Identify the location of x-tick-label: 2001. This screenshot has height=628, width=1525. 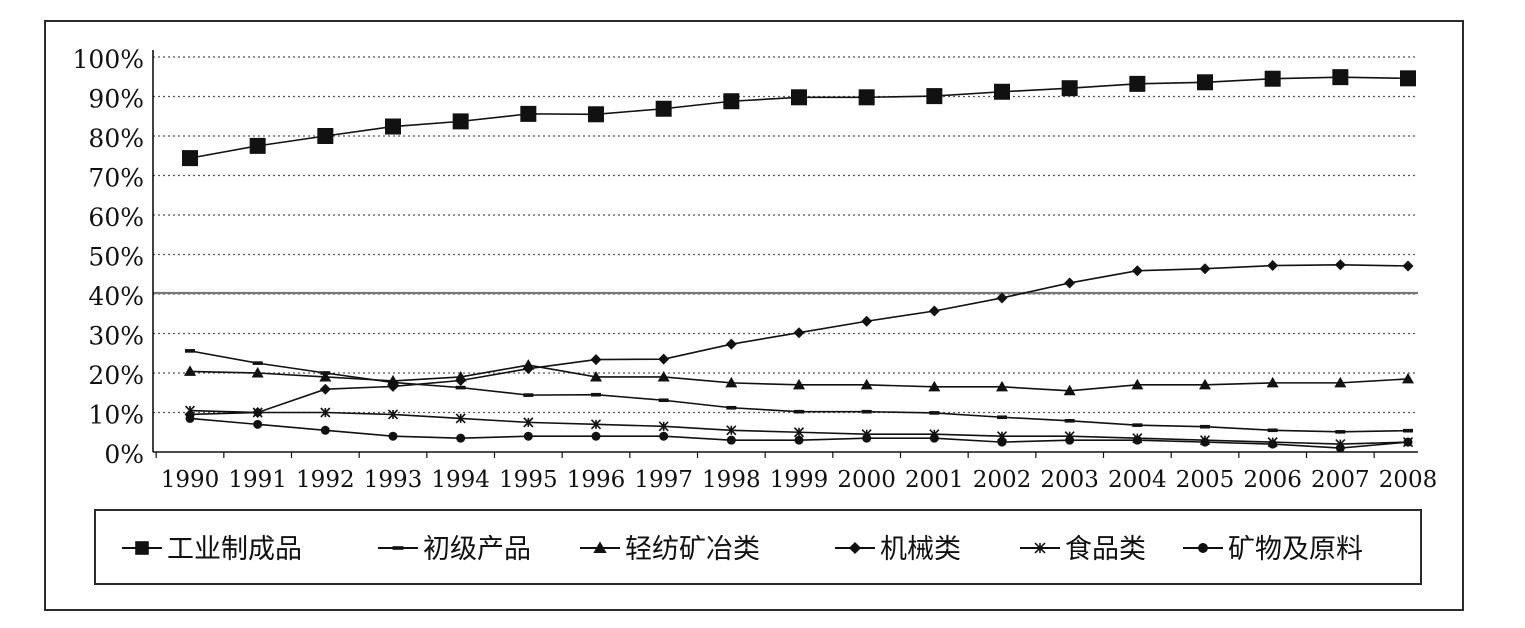
(934, 480).